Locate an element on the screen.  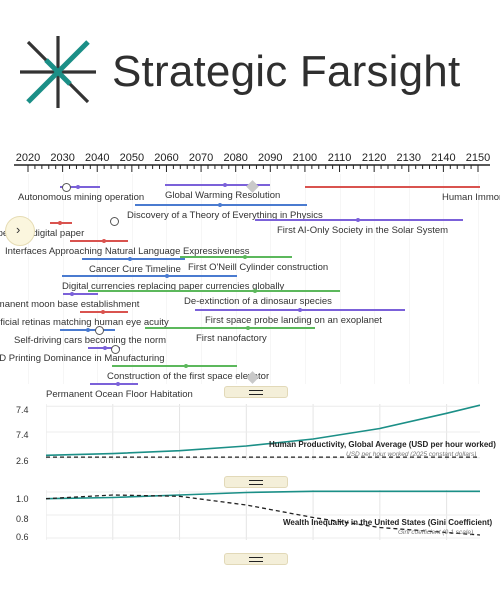
axis-tick-label: 2110 is located at coordinates (339, 158).